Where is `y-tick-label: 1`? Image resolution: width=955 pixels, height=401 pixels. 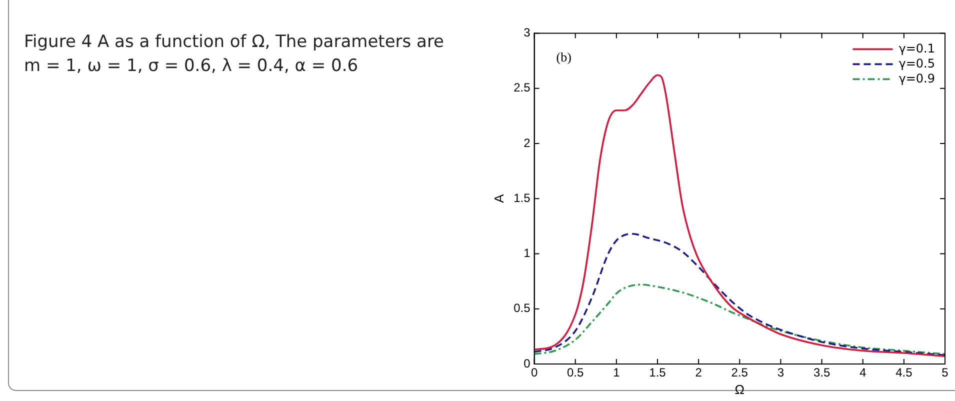
y-tick-label: 1 is located at coordinates (527, 253).